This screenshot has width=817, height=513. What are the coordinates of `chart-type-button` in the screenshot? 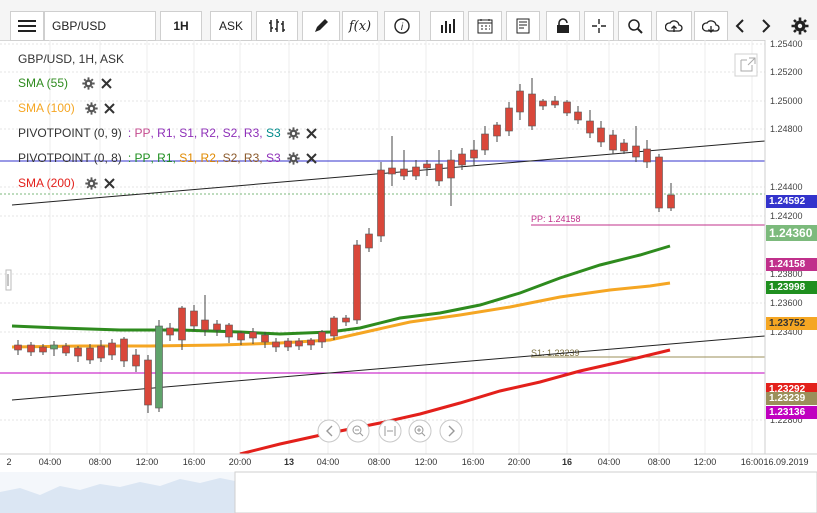 It's located at (277, 26).